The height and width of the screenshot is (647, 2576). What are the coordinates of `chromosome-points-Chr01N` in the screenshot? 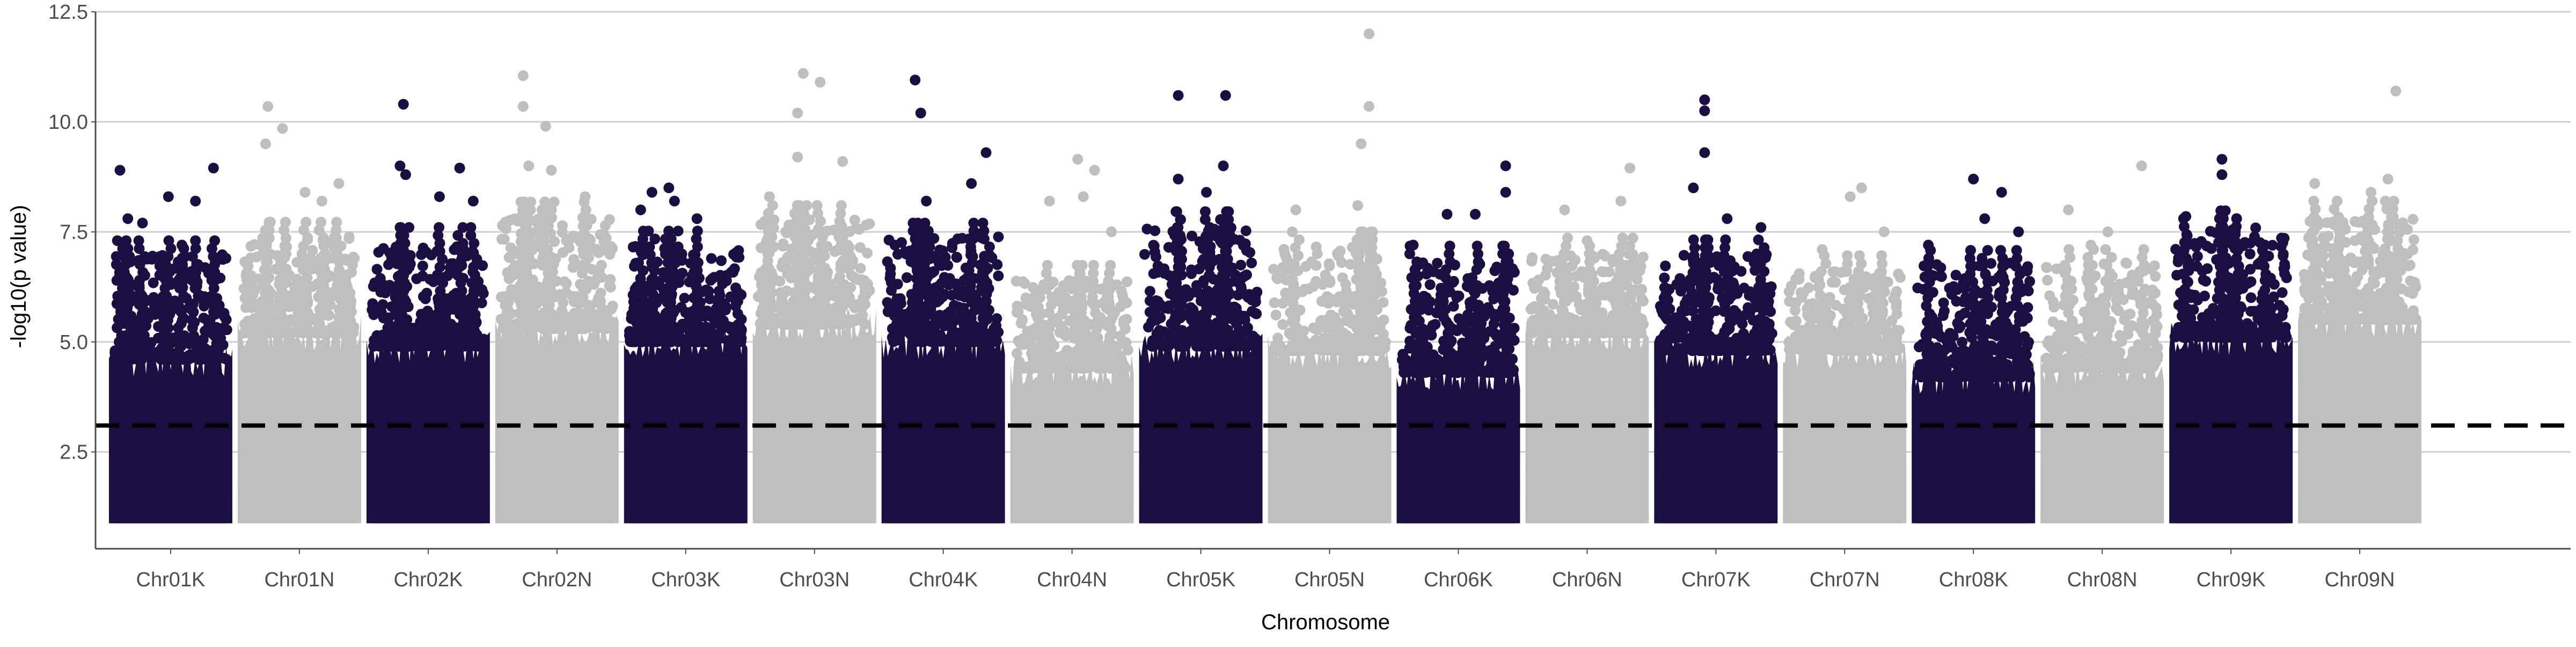 It's located at (299, 312).